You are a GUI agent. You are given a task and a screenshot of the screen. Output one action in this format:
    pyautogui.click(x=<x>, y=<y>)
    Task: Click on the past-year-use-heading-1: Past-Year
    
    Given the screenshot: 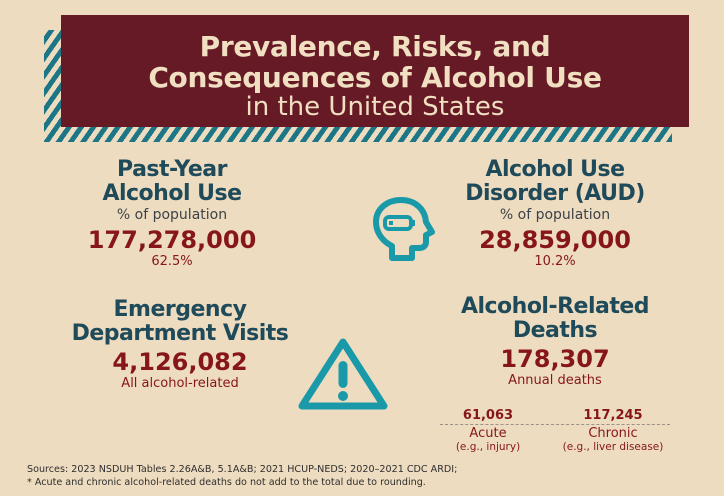 What is the action you would take?
    pyautogui.click(x=172, y=169)
    